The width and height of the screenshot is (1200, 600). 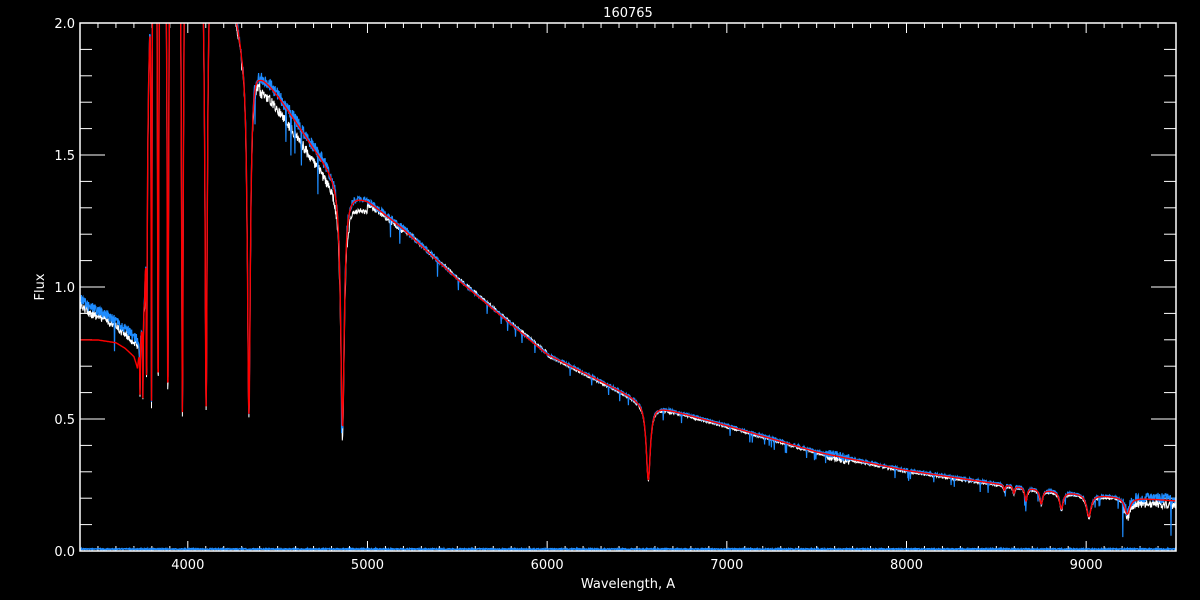 What do you see at coordinates (726, 565) in the screenshot?
I see `x-tick-label: 7000` at bounding box center [726, 565].